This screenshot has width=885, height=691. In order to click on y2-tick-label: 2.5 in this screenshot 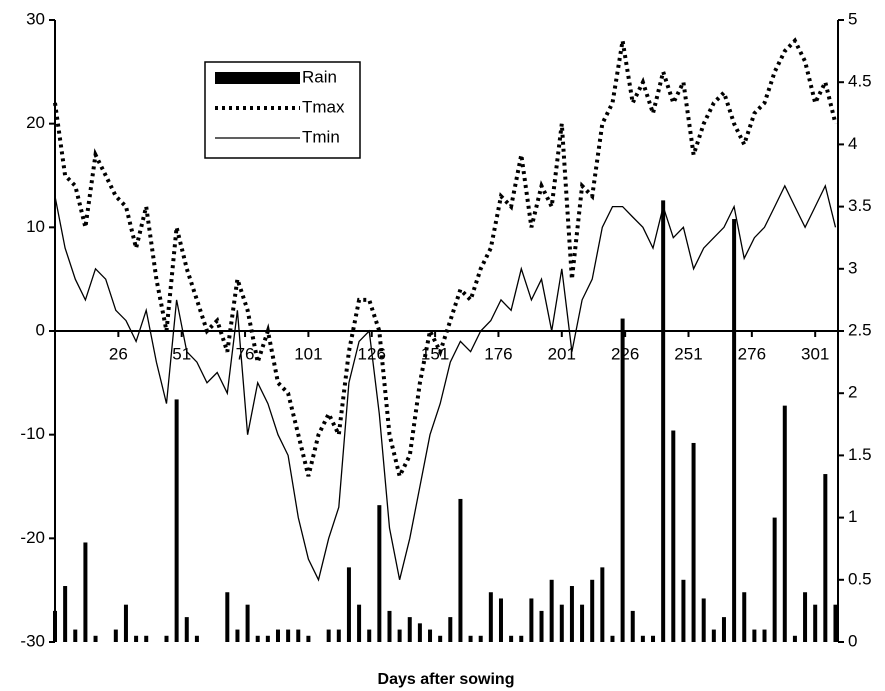, I will do `click(860, 329)`.